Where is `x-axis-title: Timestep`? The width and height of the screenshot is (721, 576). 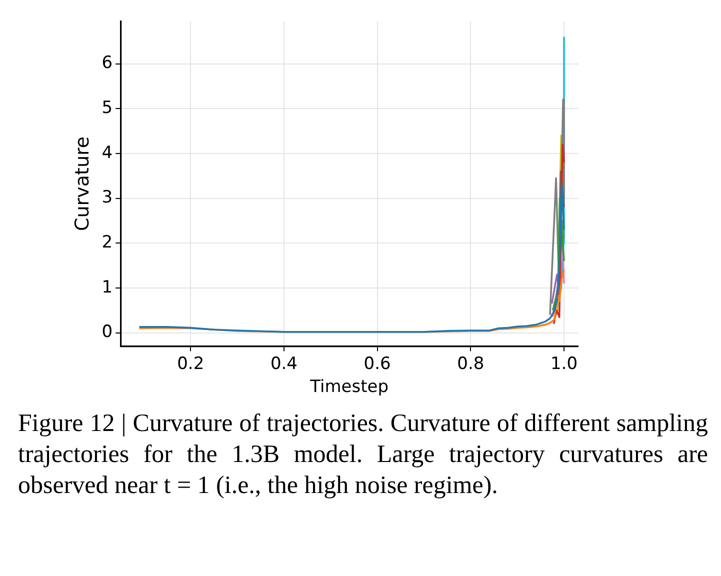 x-axis-title: Timestep is located at coordinates (349, 387).